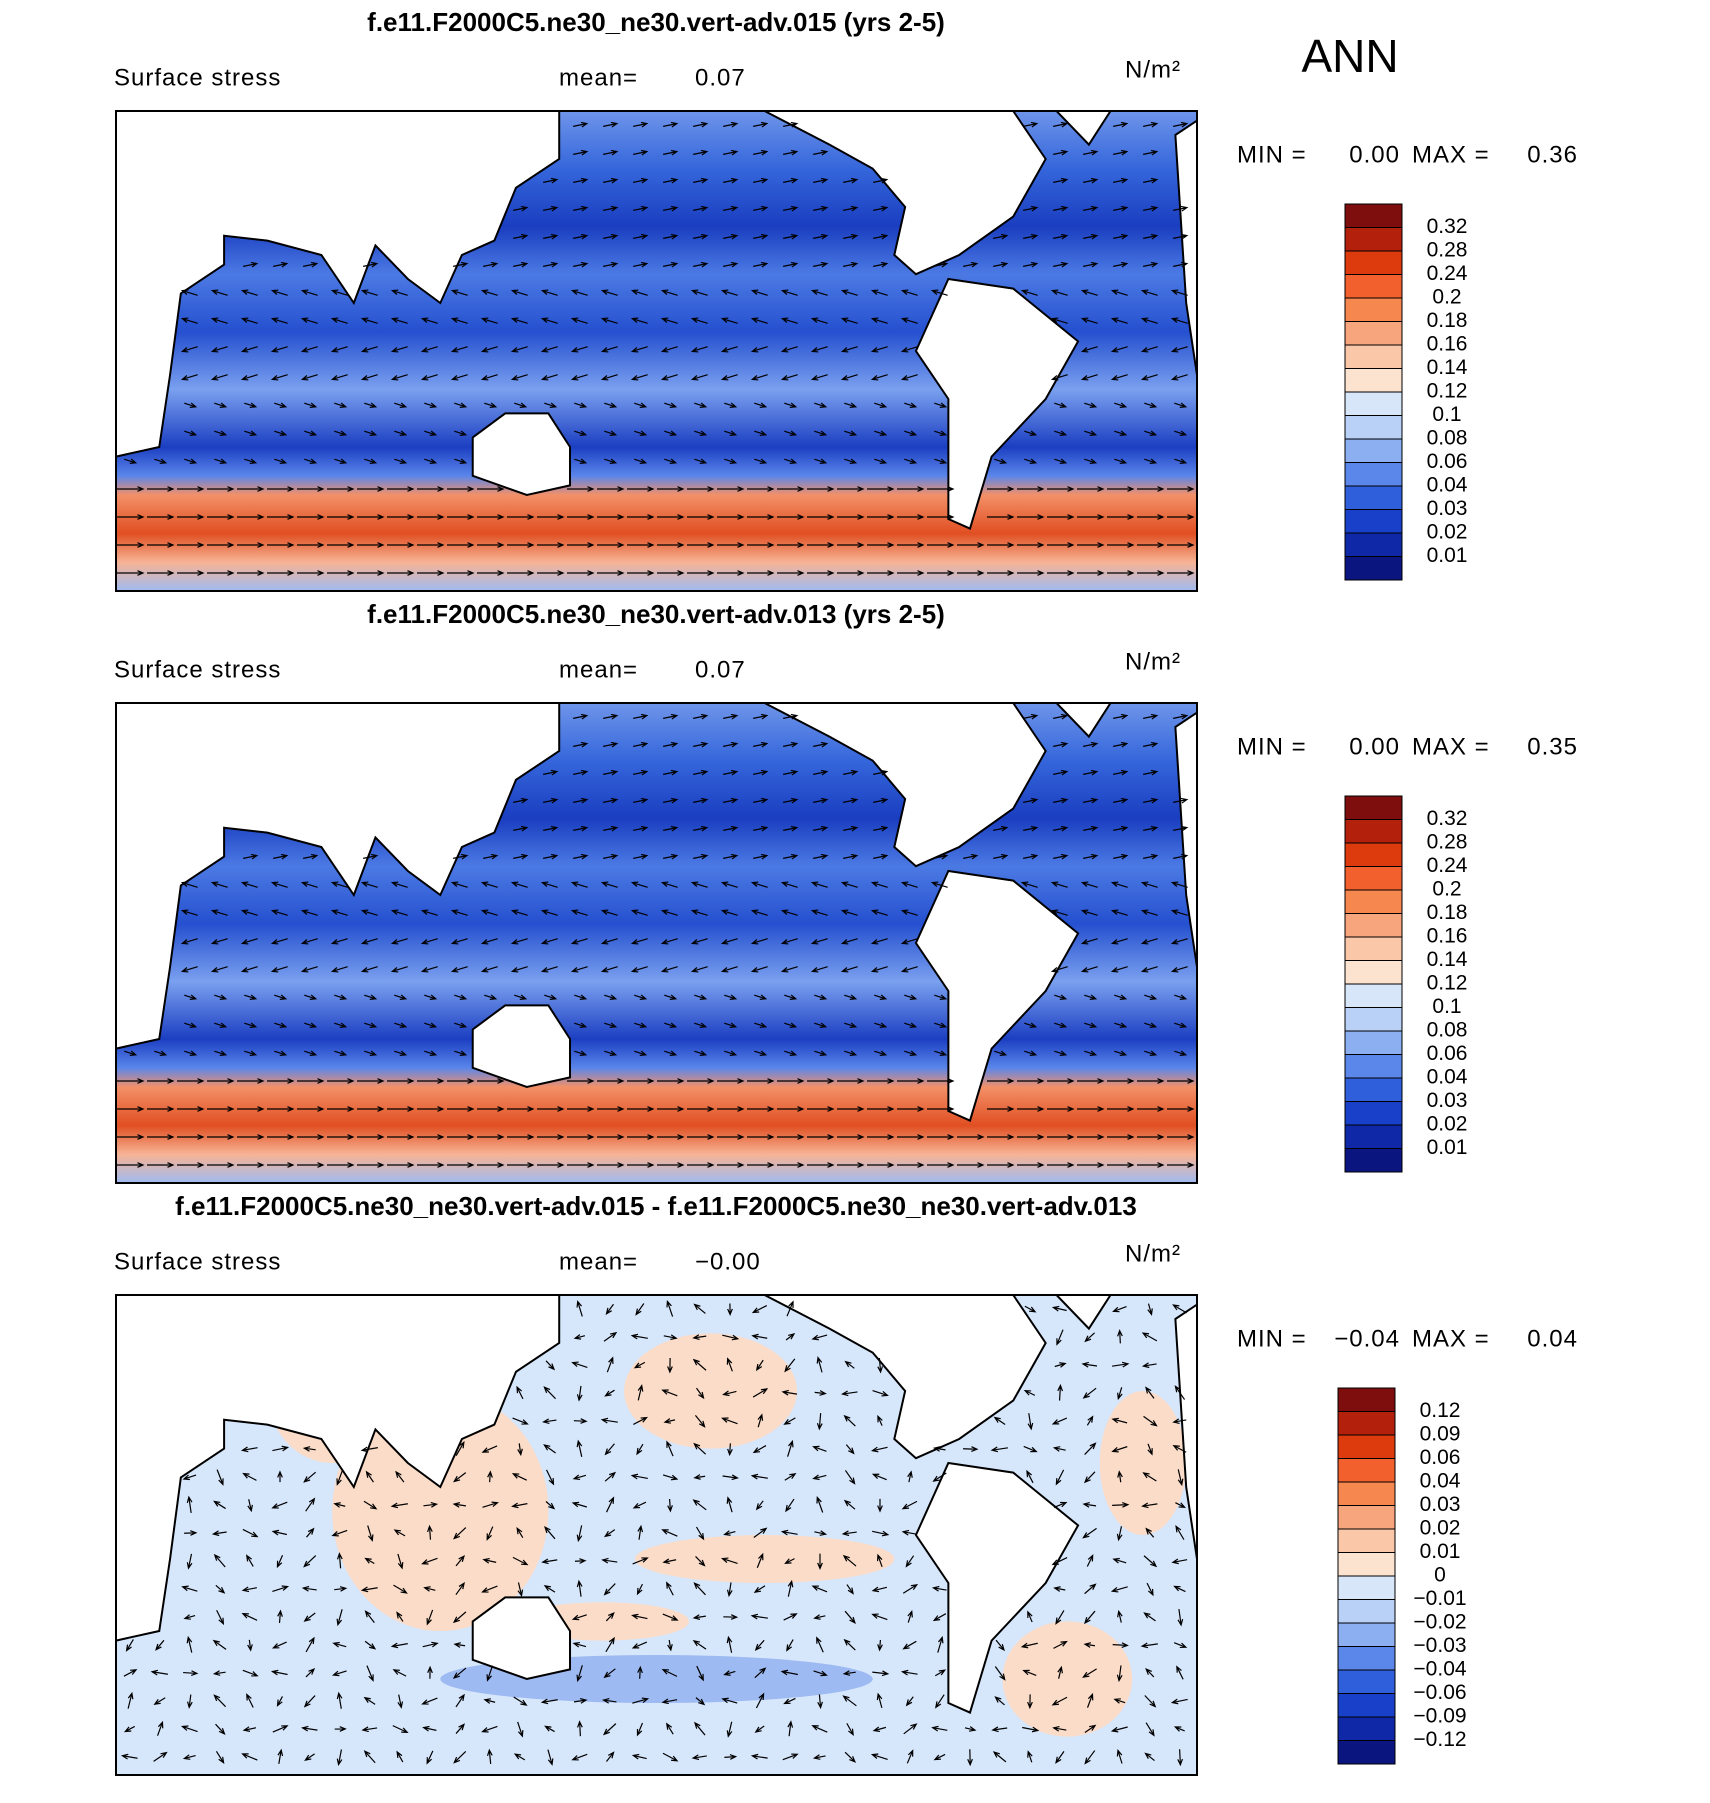 This screenshot has height=1803, width=1710. What do you see at coordinates (338, 284) in the screenshot?
I see `land` at bounding box center [338, 284].